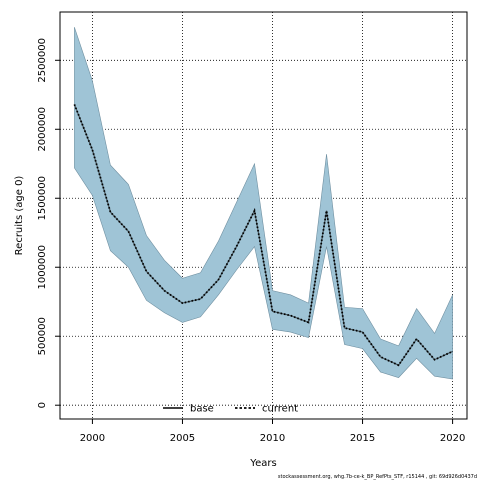  I want to click on x-tick-label: 2005, so click(182, 438).